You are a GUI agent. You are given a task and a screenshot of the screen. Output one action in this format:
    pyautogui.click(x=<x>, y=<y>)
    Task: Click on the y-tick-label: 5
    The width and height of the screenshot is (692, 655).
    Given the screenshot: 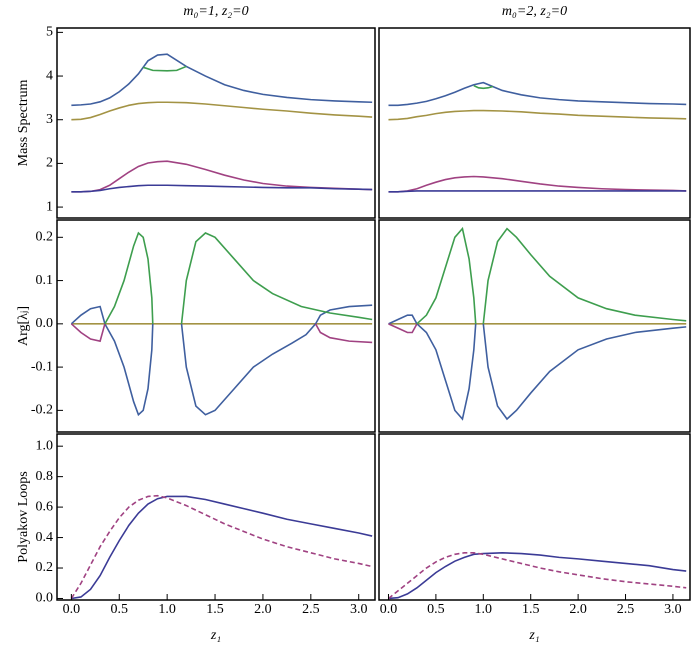 What is the action you would take?
    pyautogui.click(x=49, y=32)
    